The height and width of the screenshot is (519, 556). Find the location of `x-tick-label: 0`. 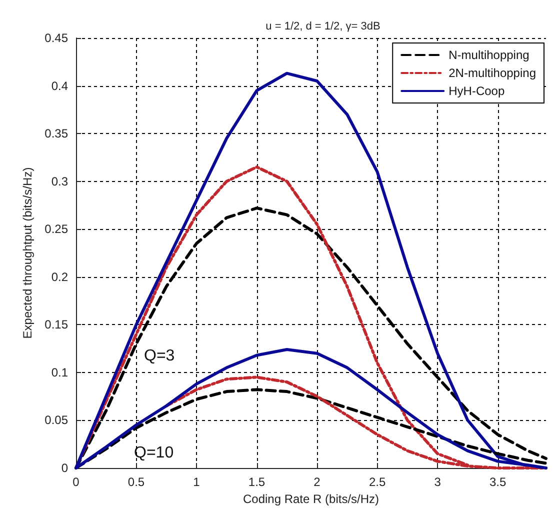

x-tick-label: 0 is located at coordinates (76, 482).